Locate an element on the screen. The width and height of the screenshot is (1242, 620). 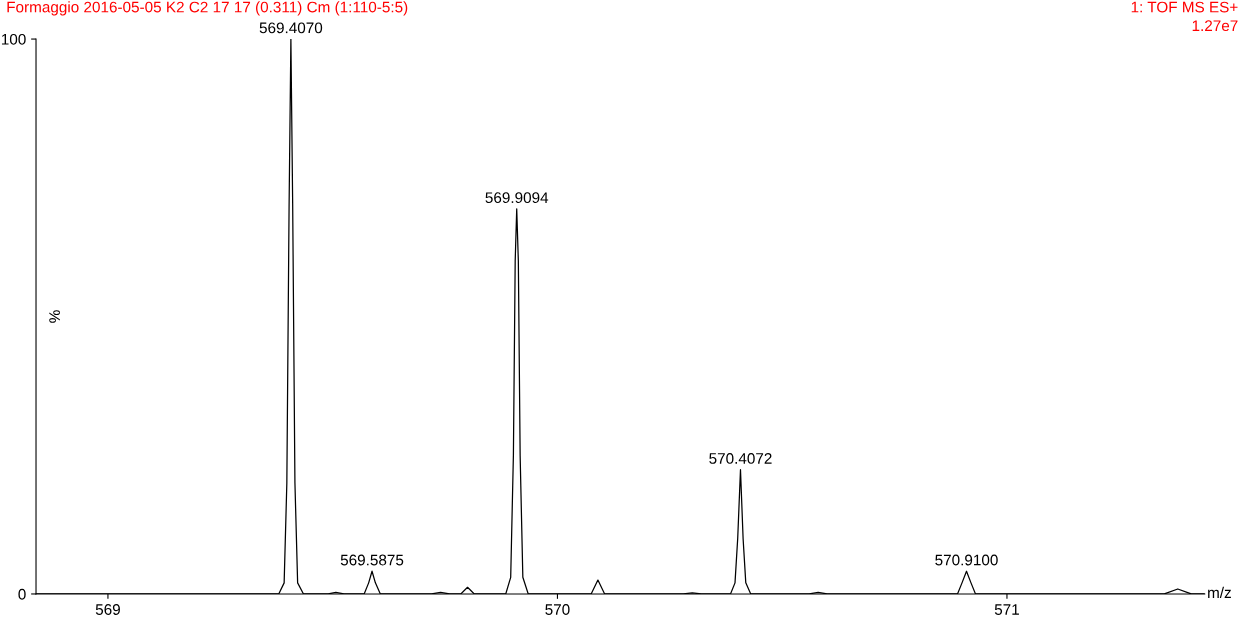
x-tick-label: 570 is located at coordinates (557, 609).